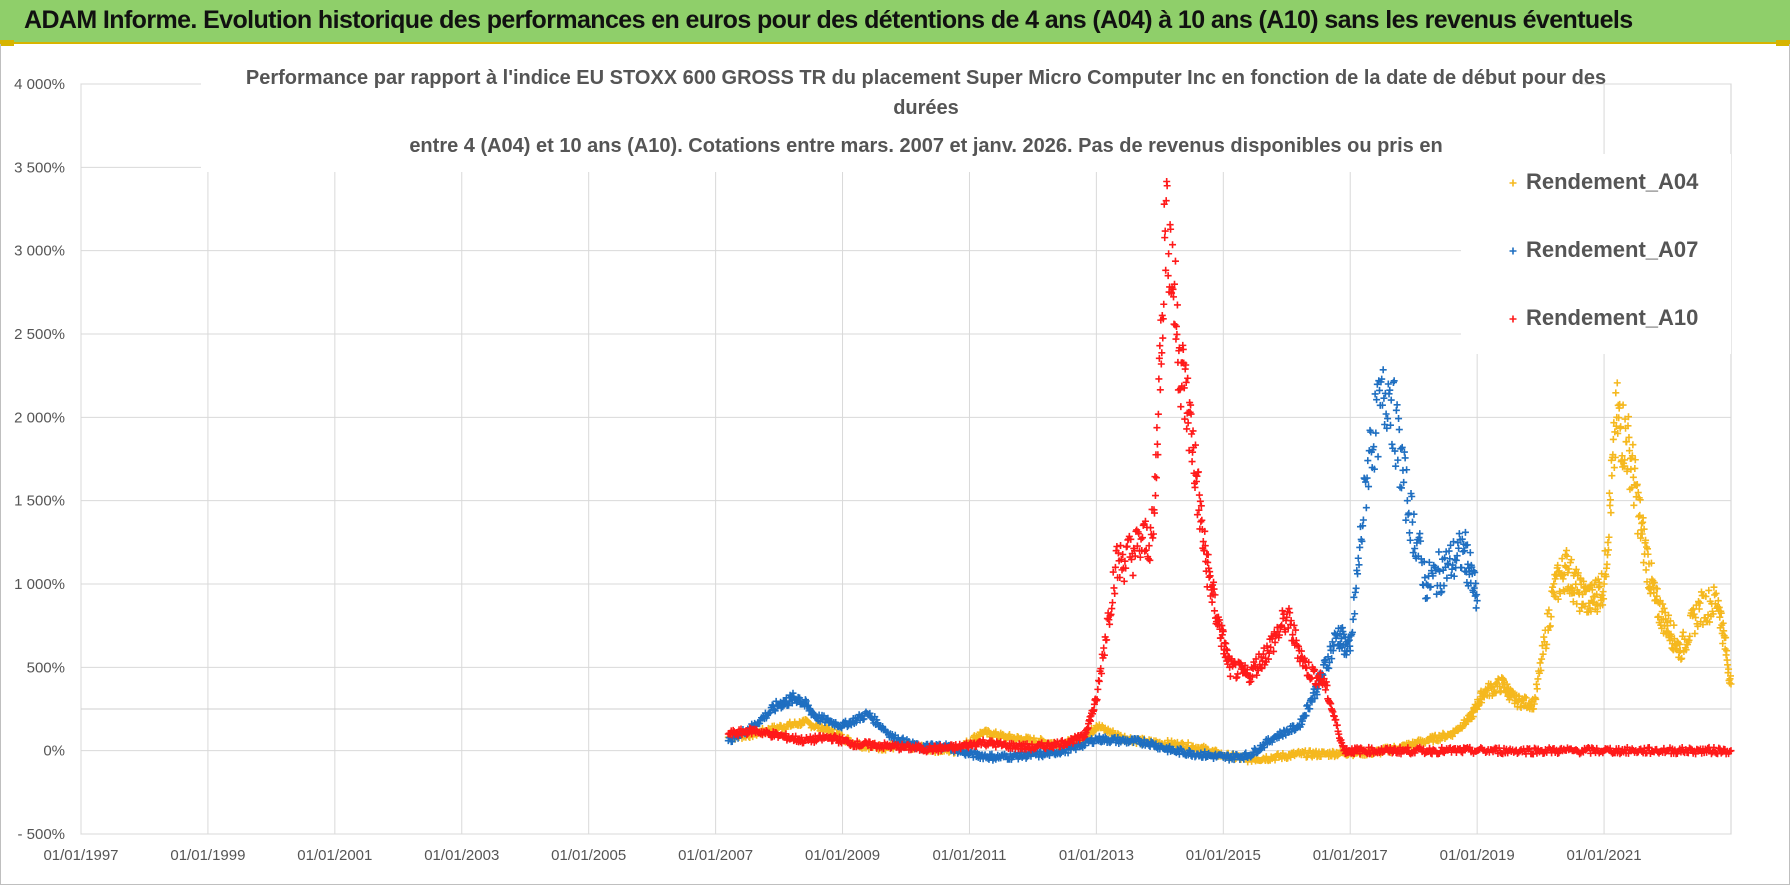 The image size is (1790, 886). I want to click on x-tick-label: 01/01/2011, so click(969, 855).